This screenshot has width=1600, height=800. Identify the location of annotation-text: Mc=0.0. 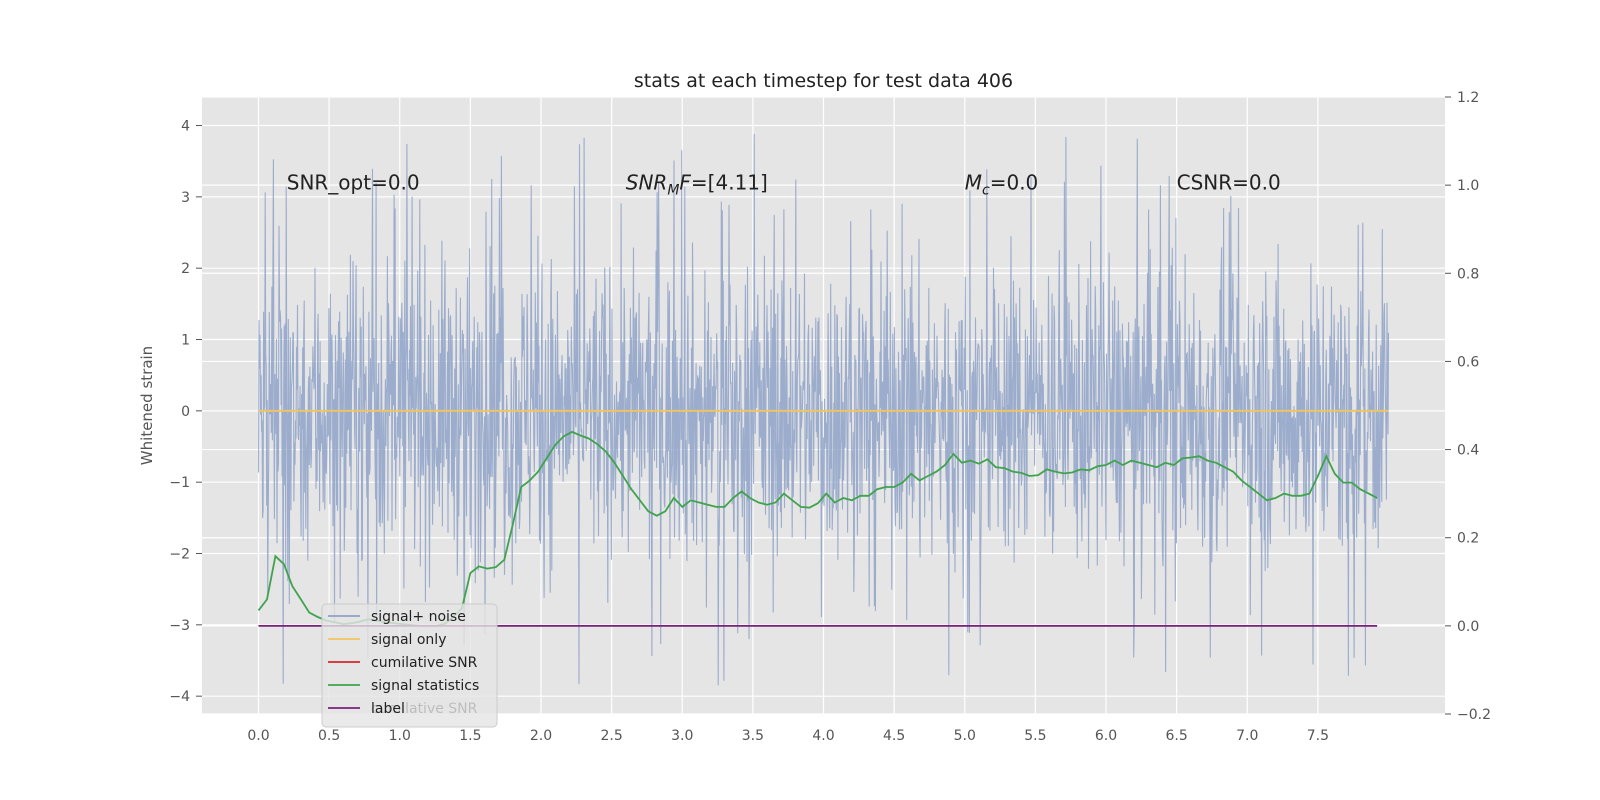
(1002, 185).